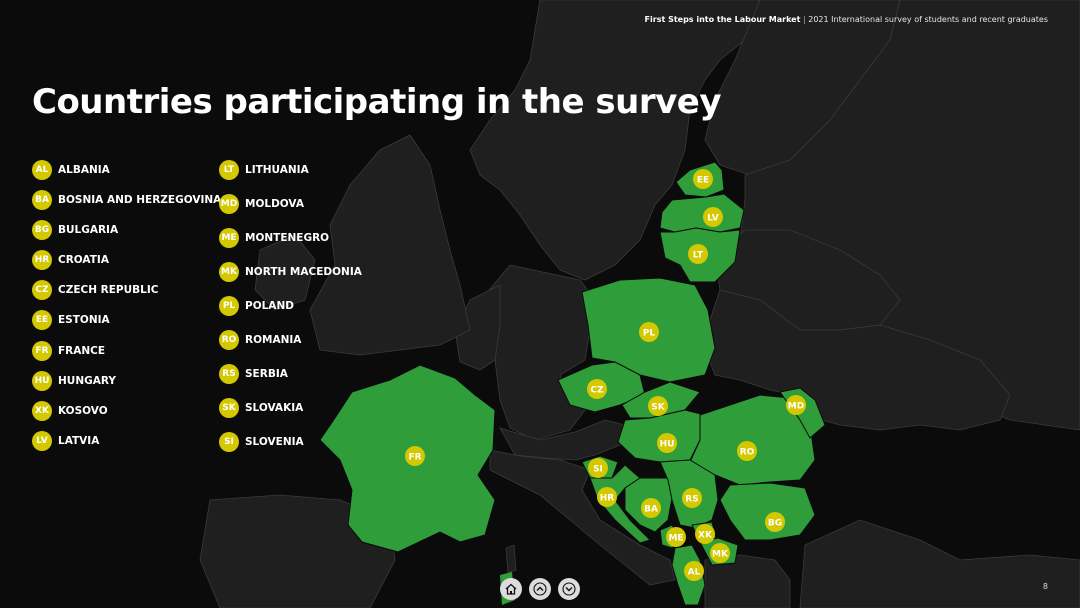  What do you see at coordinates (620, 504) in the screenshot?
I see `country-hr` at bounding box center [620, 504].